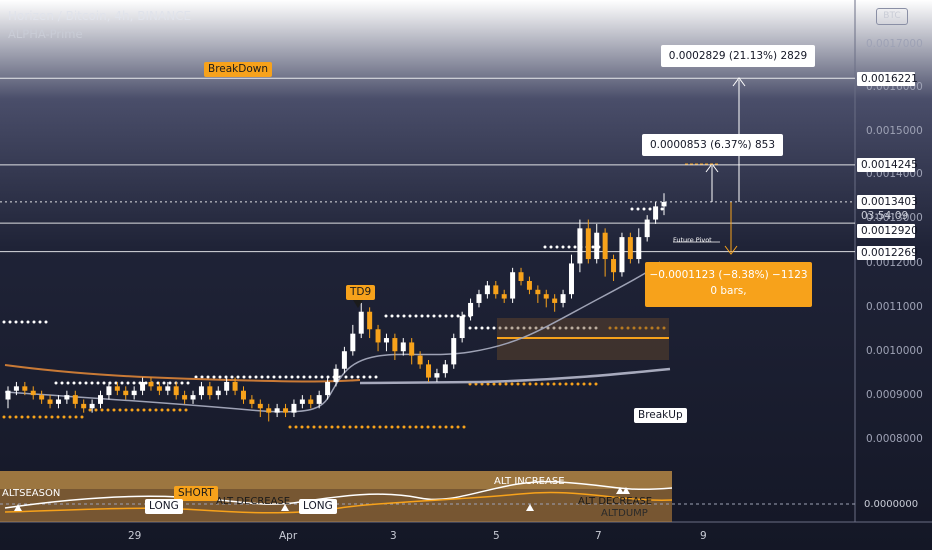  Describe the element at coordinates (887, 165) in the screenshot. I see `price-tag-level-2: 0.0014245` at that location.